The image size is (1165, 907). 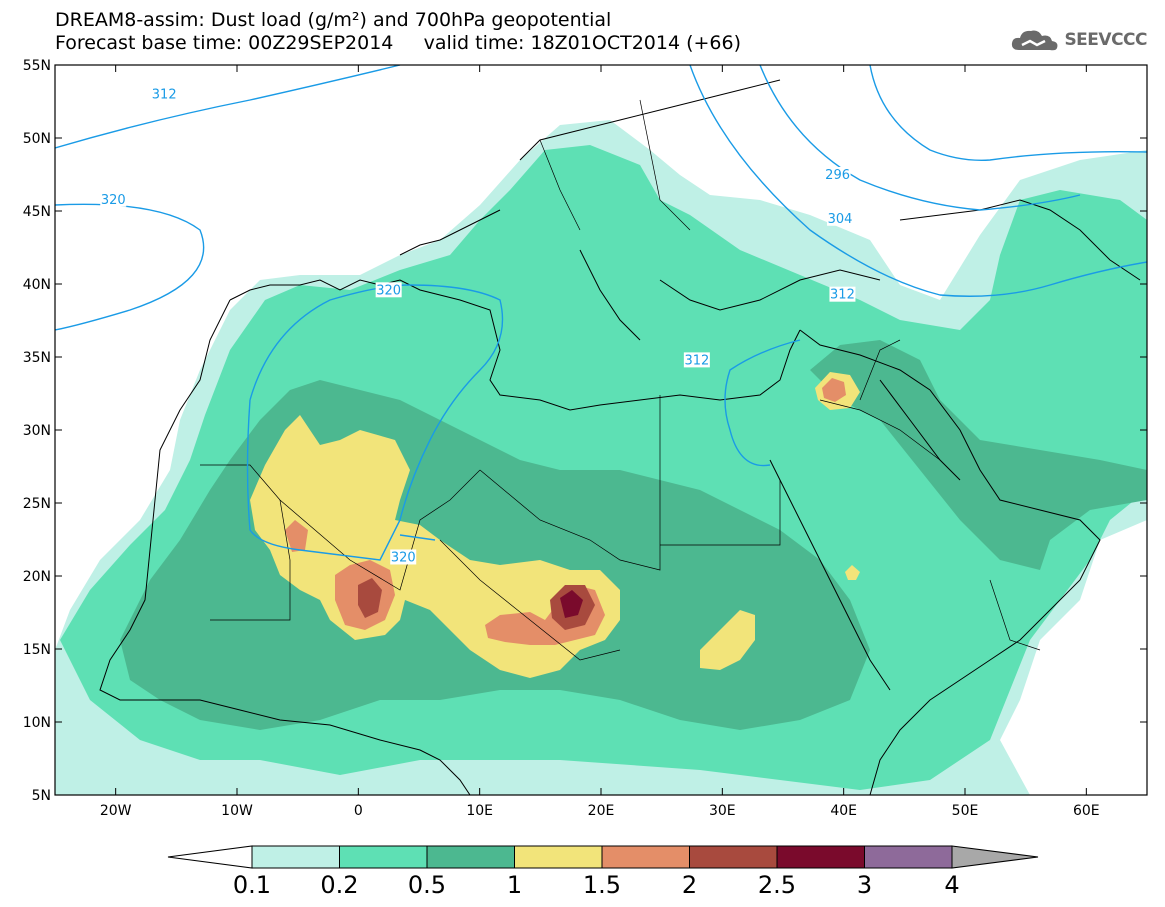 I want to click on colorbar-above-triangle, so click(x=995, y=857).